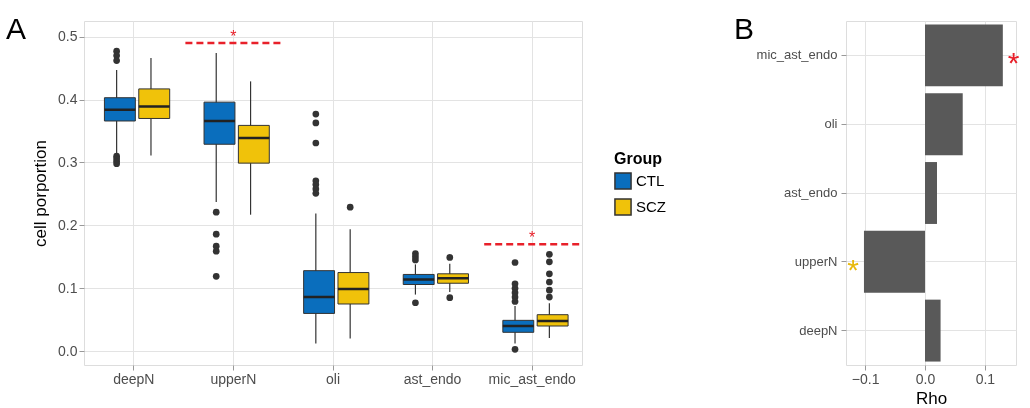 Image resolution: width=1030 pixels, height=408 pixels. Describe the element at coordinates (41, 193) in the screenshot. I see `y-axis-title: cell porportion` at that location.